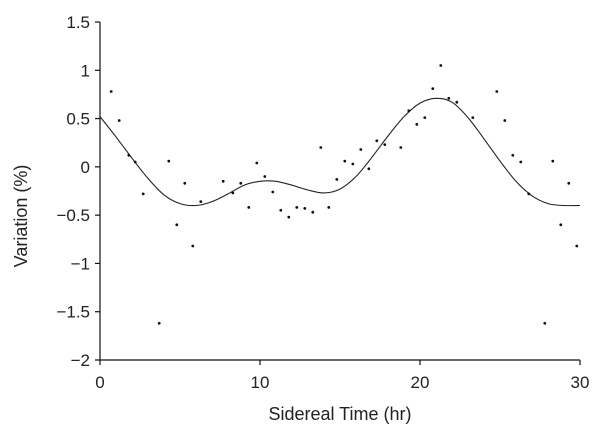  Describe the element at coordinates (339, 414) in the screenshot. I see `x-axis-label: Sidereal Time (hr)` at that location.